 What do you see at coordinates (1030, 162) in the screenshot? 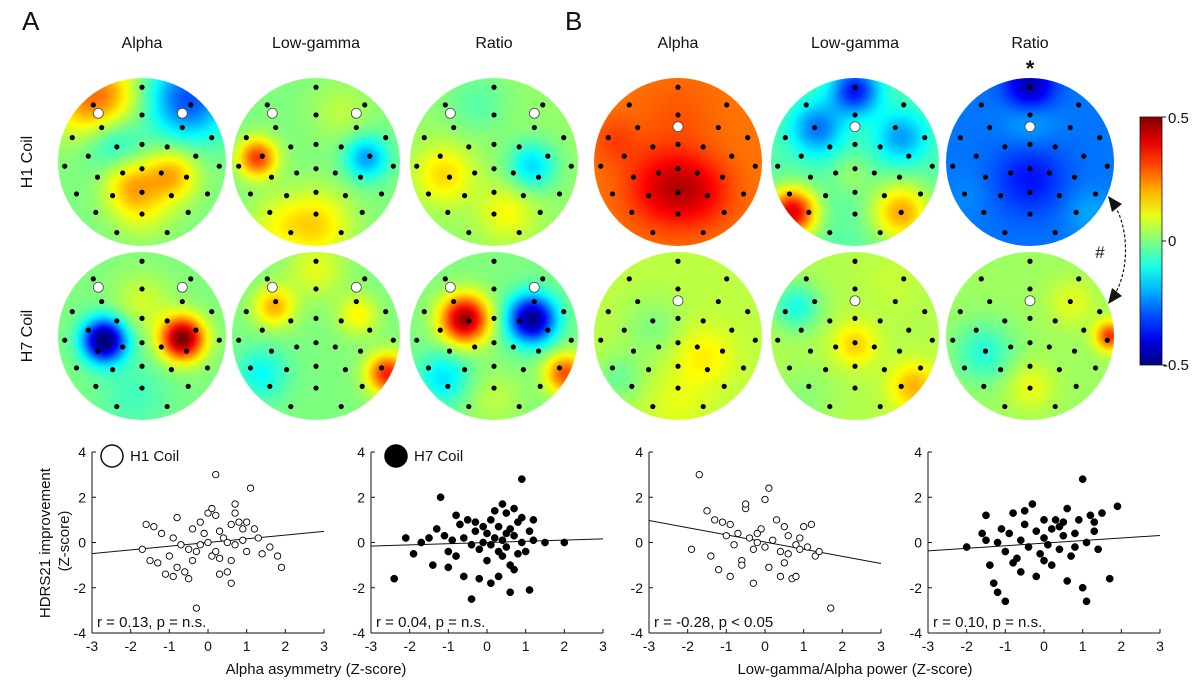
I see `topo-b-h1-ratio` at bounding box center [1030, 162].